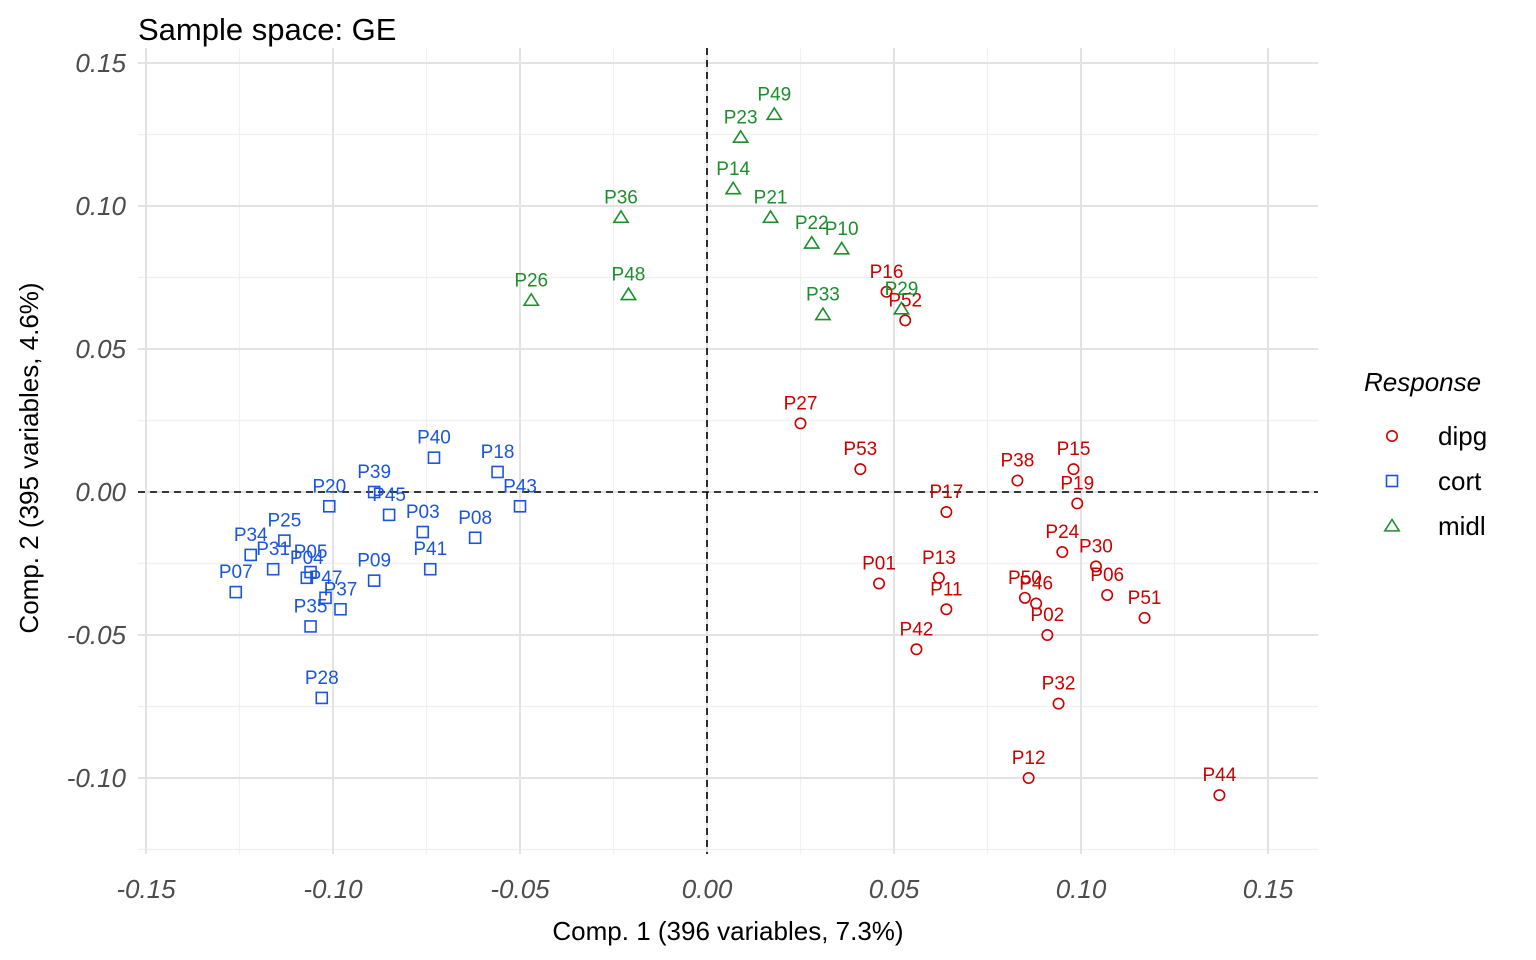 This screenshot has width=1536, height=960. What do you see at coordinates (1219, 775) in the screenshot?
I see `point-label-p44: P44` at bounding box center [1219, 775].